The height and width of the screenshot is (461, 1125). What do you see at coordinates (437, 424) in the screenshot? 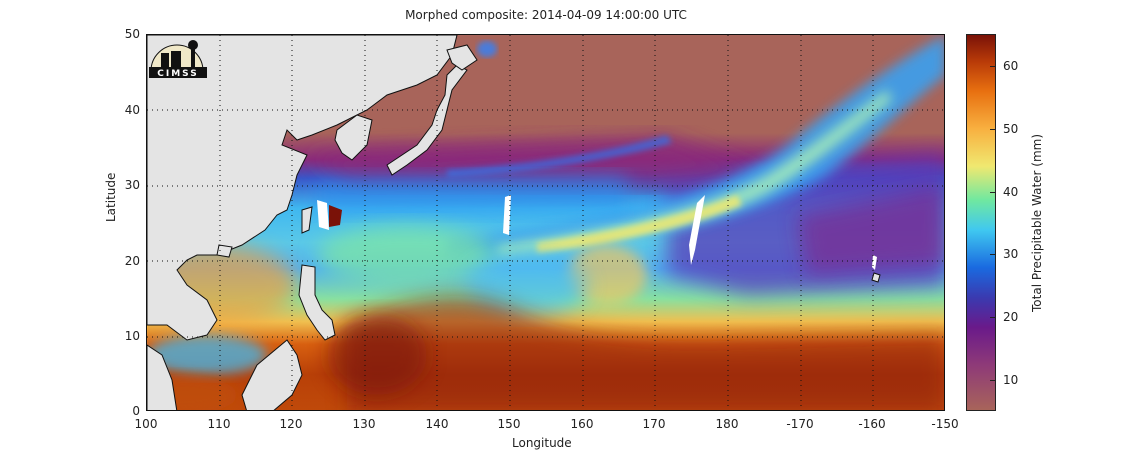
I see `x-tick-140: 140` at bounding box center [437, 424].